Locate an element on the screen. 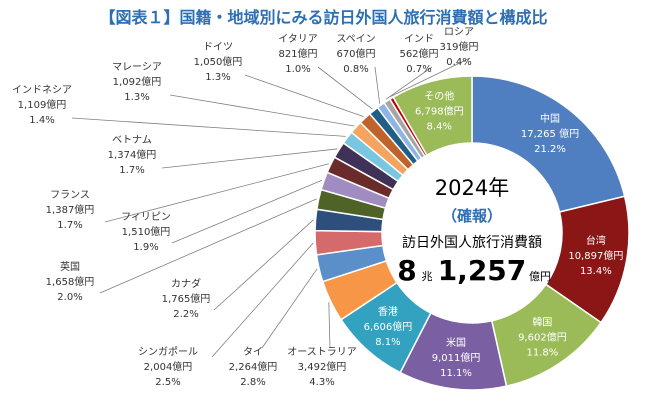  center-caption: 訪日外国人旅行消費額 is located at coordinates (472, 243).